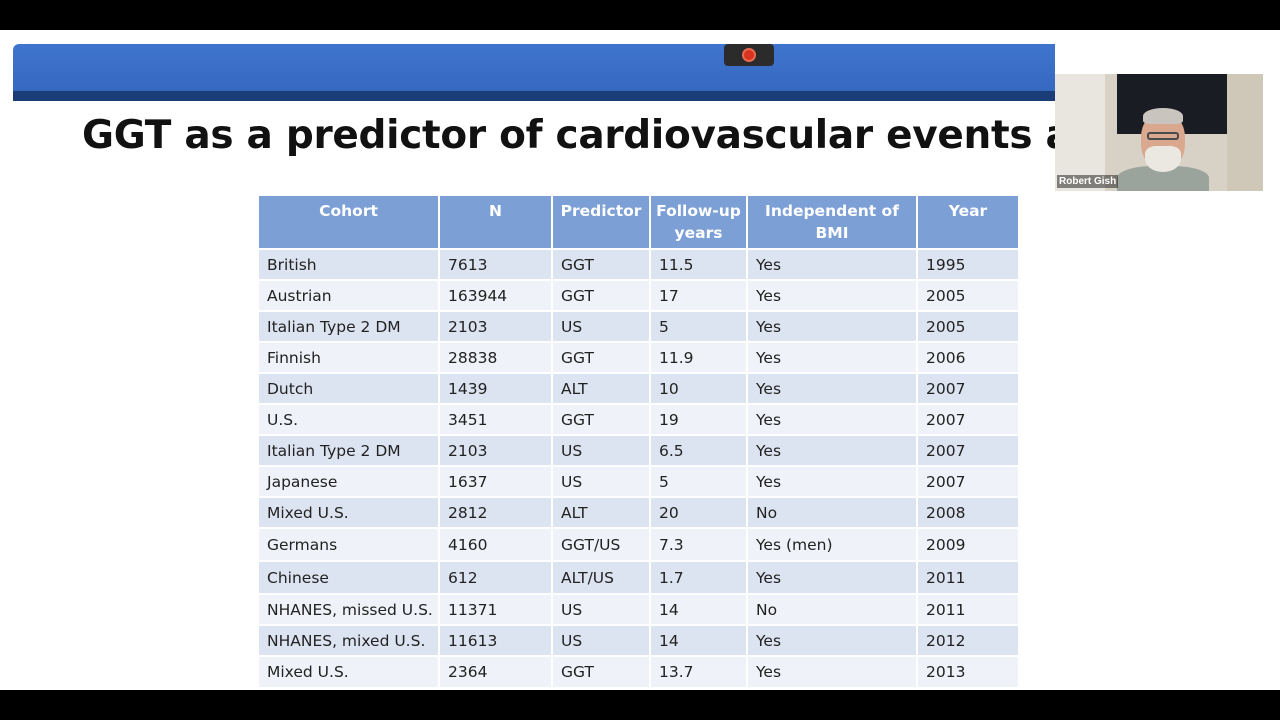  Describe the element at coordinates (496, 544) in the screenshot. I see `cell-n: 4160` at that location.